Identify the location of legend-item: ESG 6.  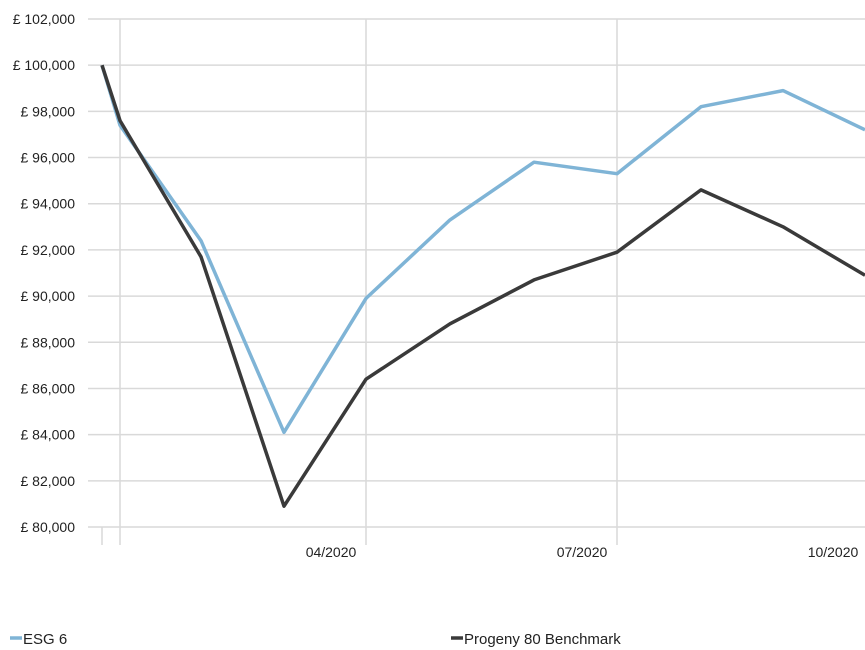
(38, 639).